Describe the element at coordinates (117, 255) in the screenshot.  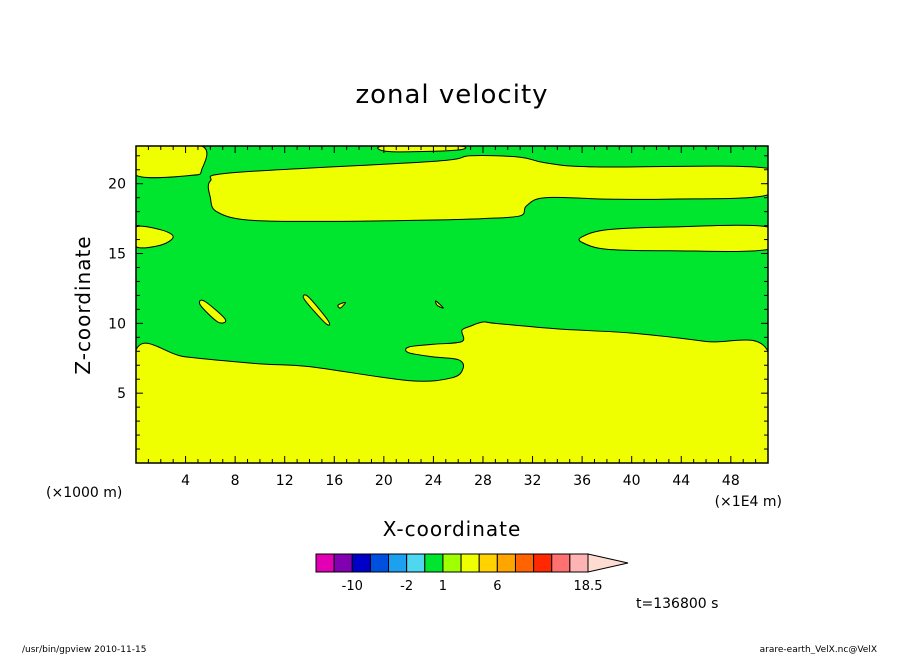
I see `y-tick-label: 15` at that location.